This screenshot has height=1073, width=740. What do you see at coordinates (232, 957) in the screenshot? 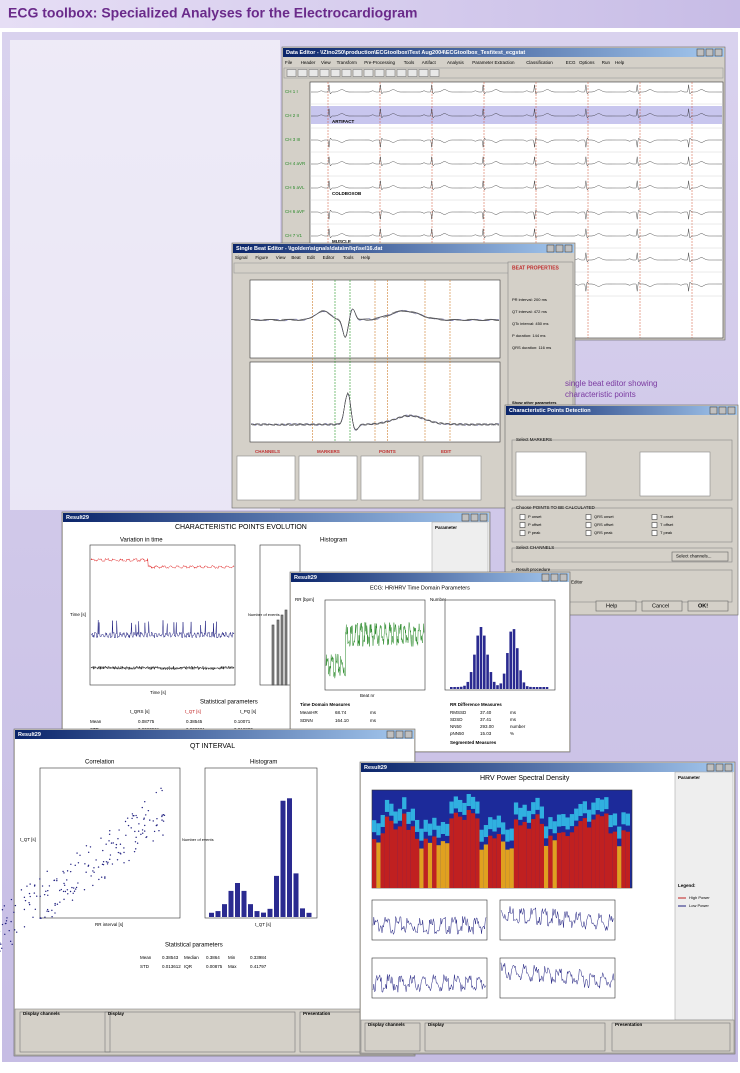
I see `label: Min` at bounding box center [232, 957].